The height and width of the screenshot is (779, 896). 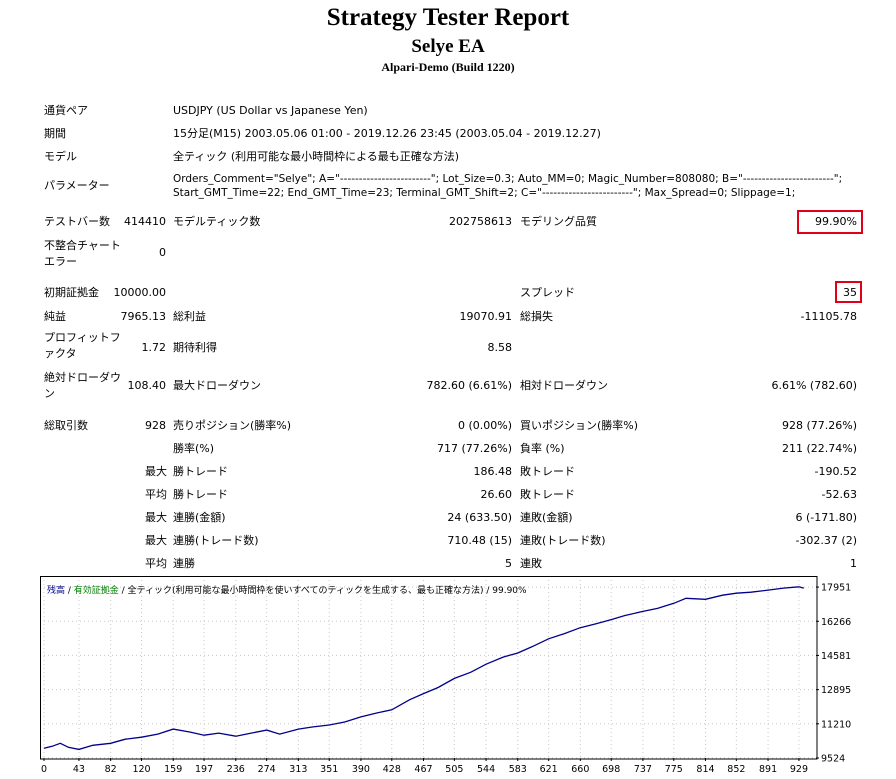 What do you see at coordinates (448, 46) in the screenshot?
I see `ea-name: Selye EA` at bounding box center [448, 46].